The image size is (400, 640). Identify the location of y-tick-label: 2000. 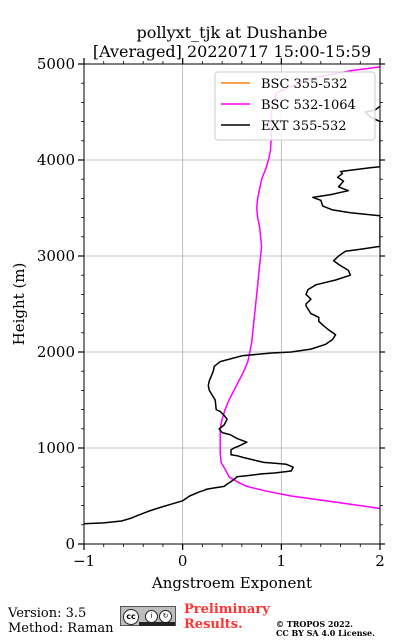
(56, 352).